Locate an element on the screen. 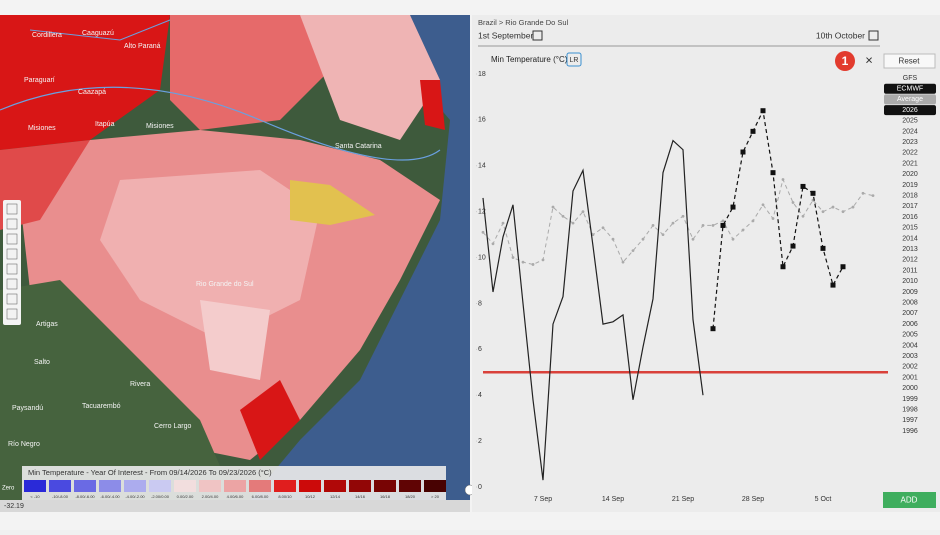  close-button: × is located at coordinates (869, 59).